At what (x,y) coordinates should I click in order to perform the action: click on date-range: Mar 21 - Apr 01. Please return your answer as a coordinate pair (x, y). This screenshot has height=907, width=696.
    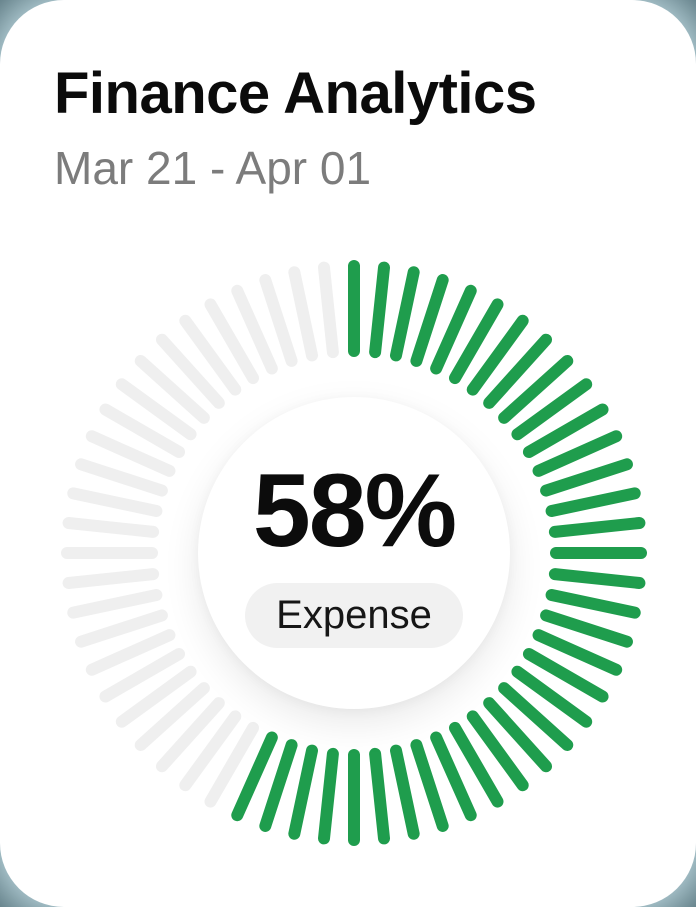
    Looking at the image, I should click on (213, 168).